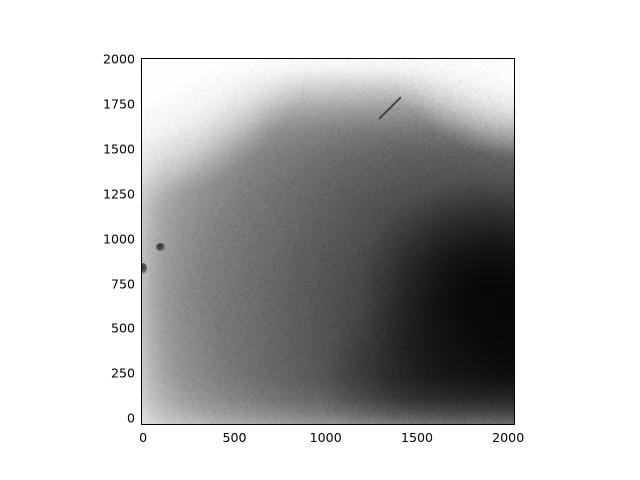 The image size is (640, 480). I want to click on x-tick-label: 1000, so click(325, 437).